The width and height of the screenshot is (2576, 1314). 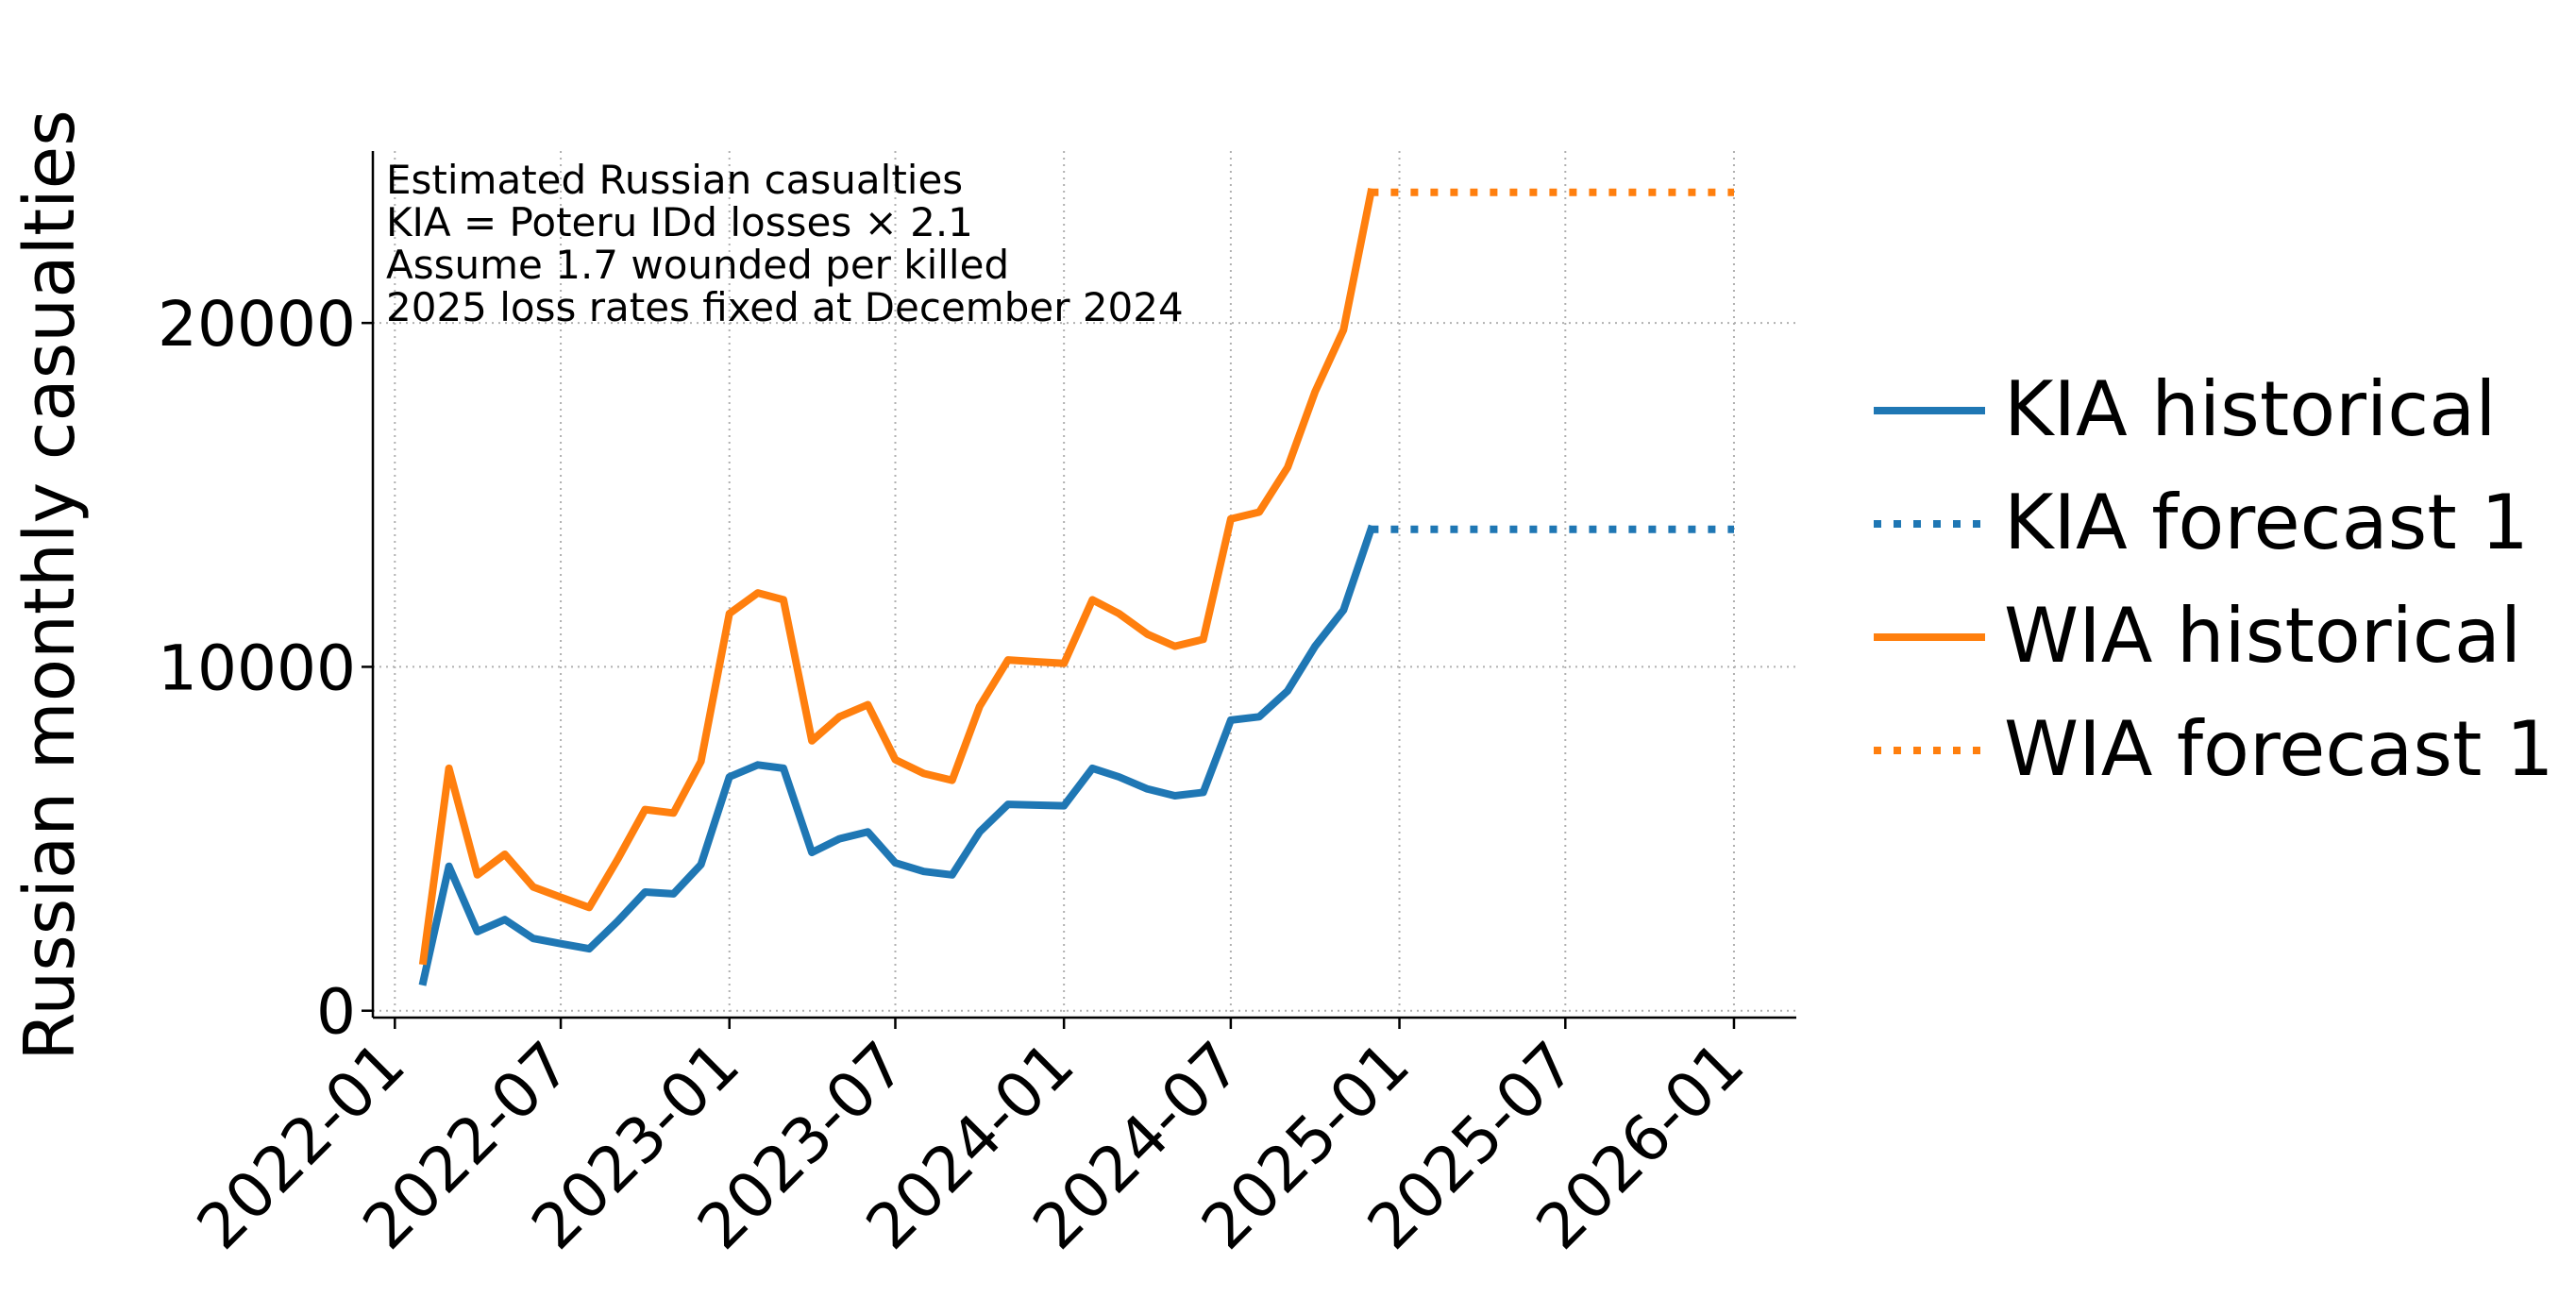 What do you see at coordinates (257, 668) in the screenshot?
I see `y-tick-label: 10000` at bounding box center [257, 668].